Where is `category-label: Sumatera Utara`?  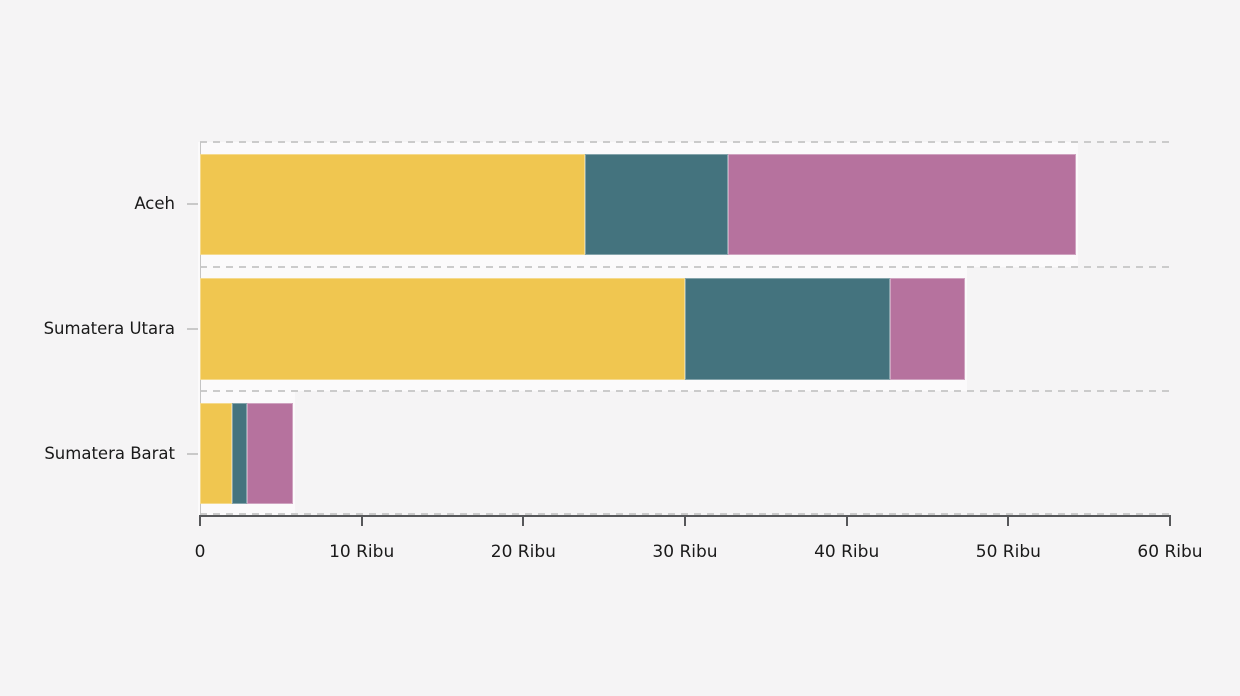 category-label: Sumatera Utara is located at coordinates (109, 328).